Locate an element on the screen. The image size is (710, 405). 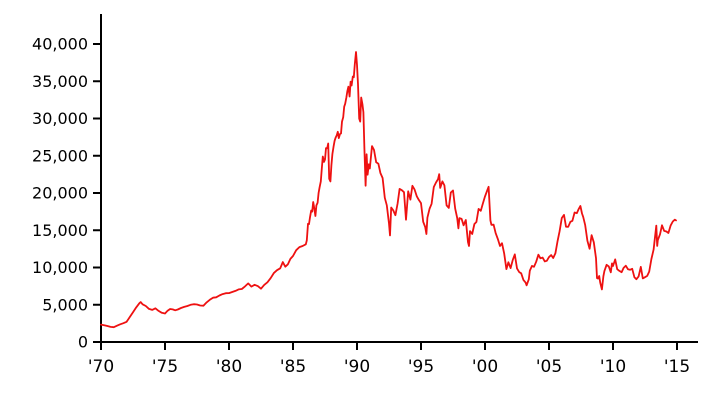
y-axis-tick-label: 30,000 is located at coordinates (60, 118).